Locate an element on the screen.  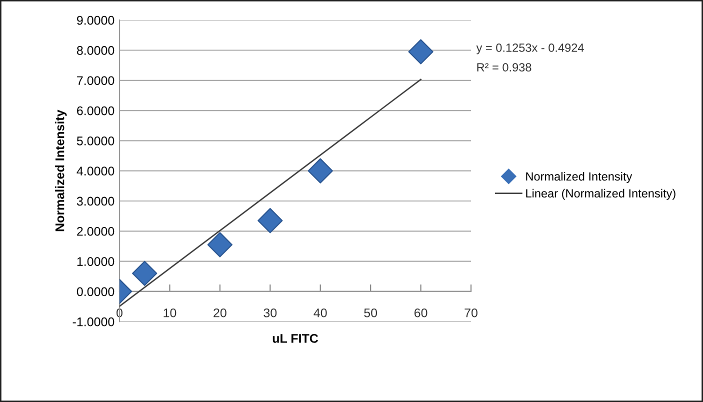
y-tick-label: 8.0000 is located at coordinates (95, 50).